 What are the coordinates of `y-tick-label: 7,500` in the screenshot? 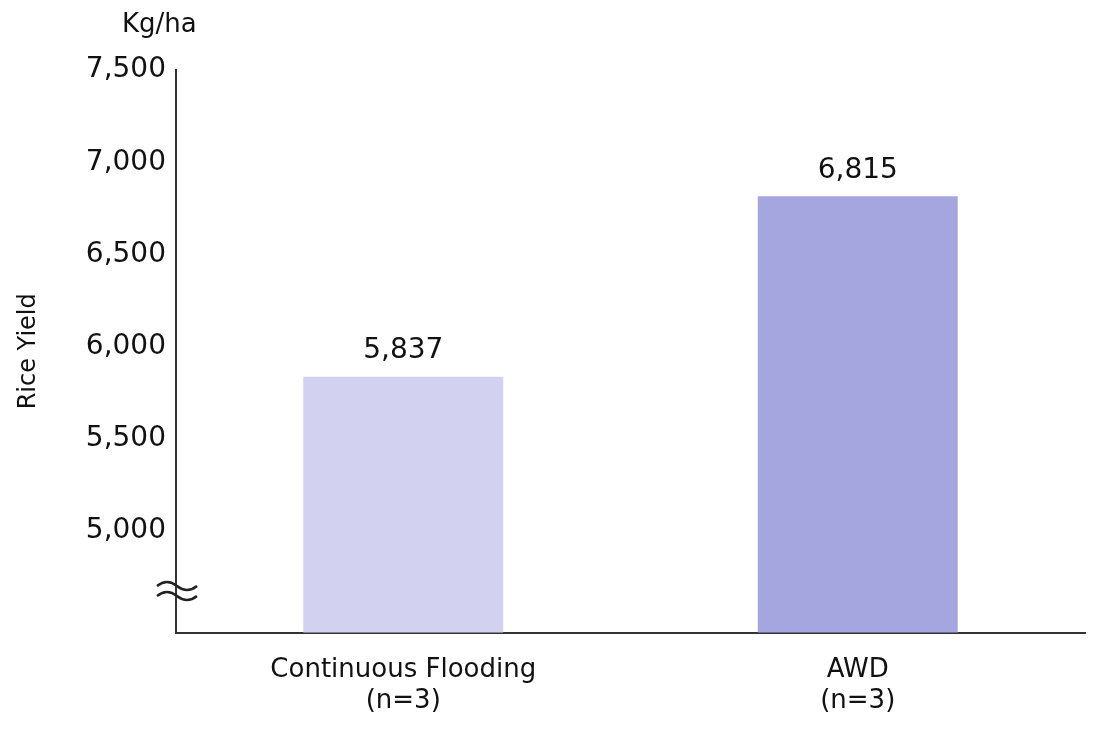 It's located at (125, 68).